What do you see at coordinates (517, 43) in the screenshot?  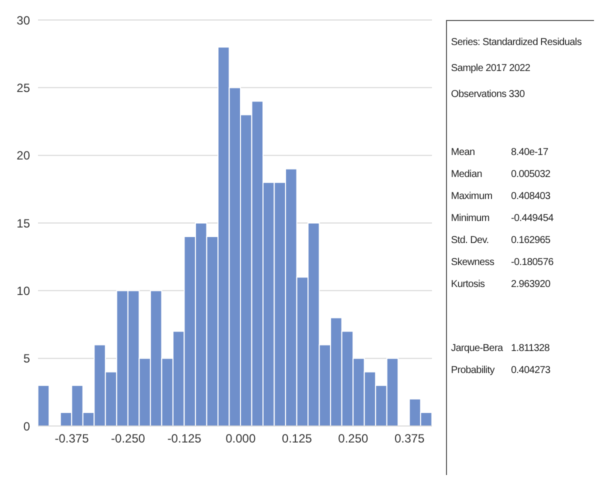 I see `text: Series: Standardized Residuals` at bounding box center [517, 43].